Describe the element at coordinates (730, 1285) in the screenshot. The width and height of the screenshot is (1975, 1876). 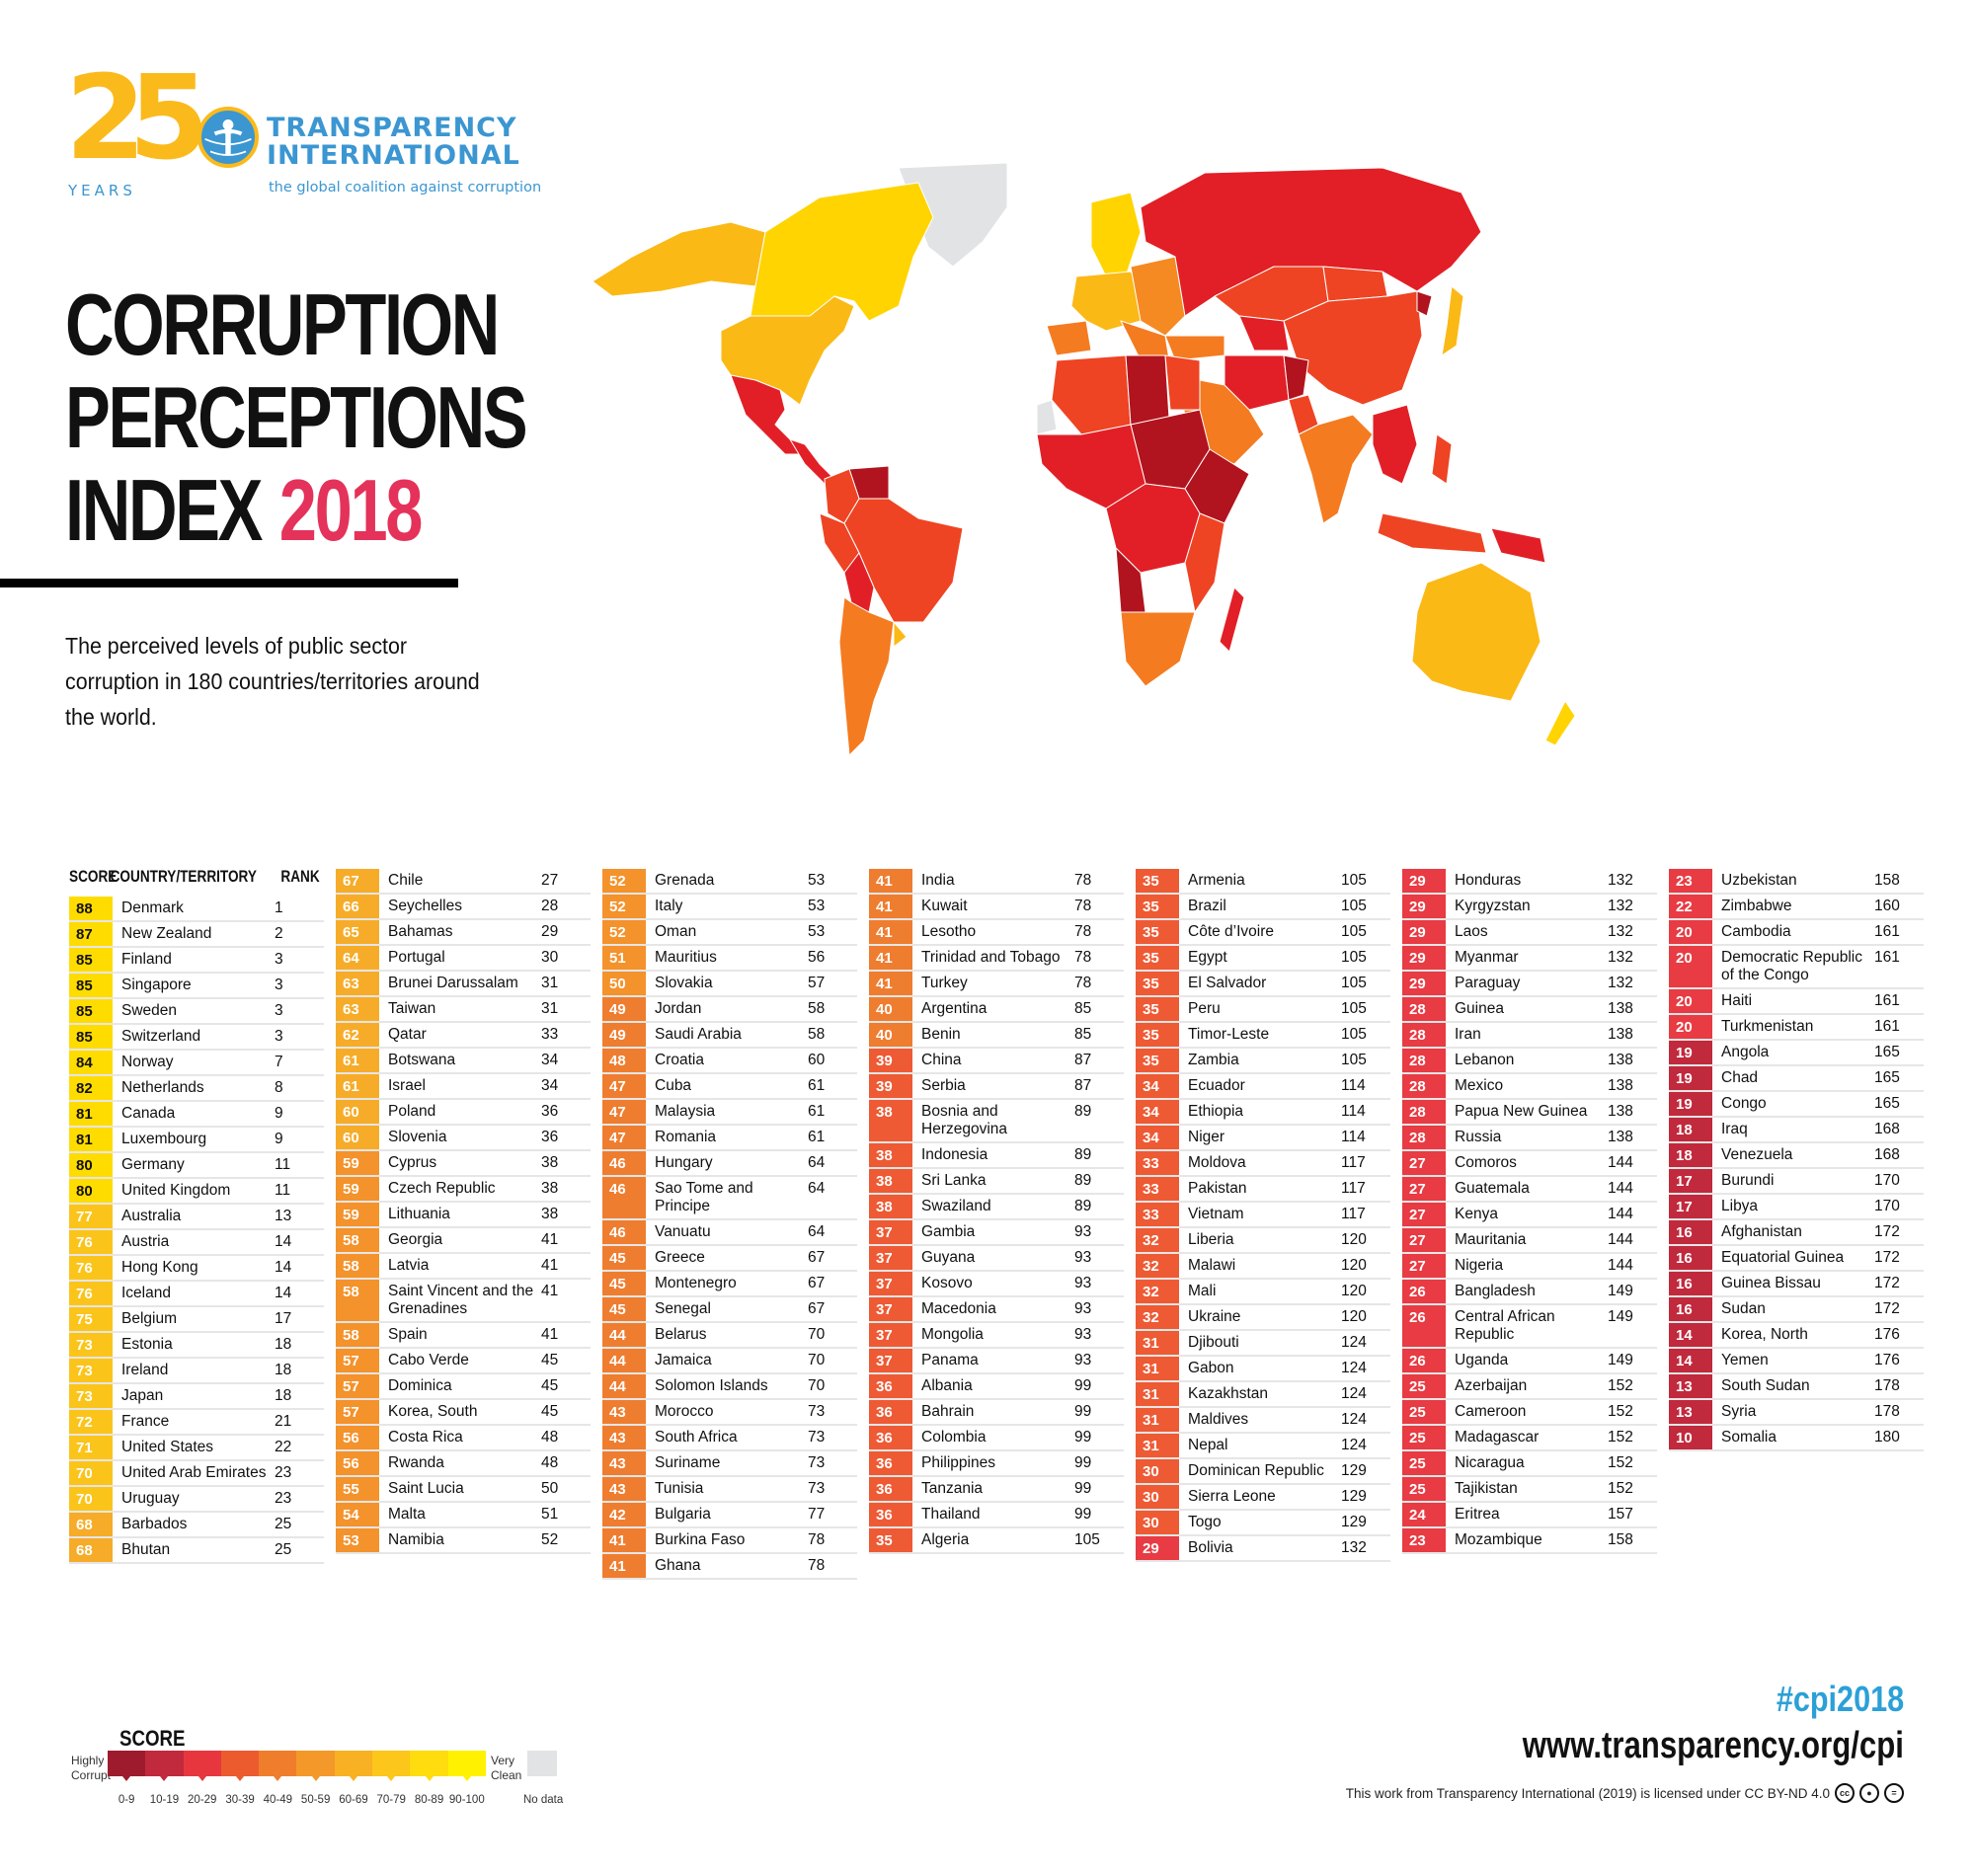
I see `table-row: 45 Montenegro 67` at that location.